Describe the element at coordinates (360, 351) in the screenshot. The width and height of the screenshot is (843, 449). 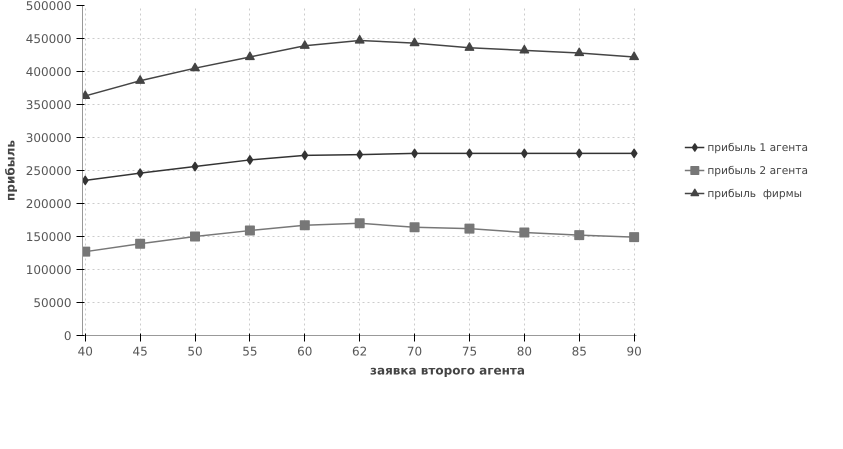
I see `x-tick-label: 62` at that location.